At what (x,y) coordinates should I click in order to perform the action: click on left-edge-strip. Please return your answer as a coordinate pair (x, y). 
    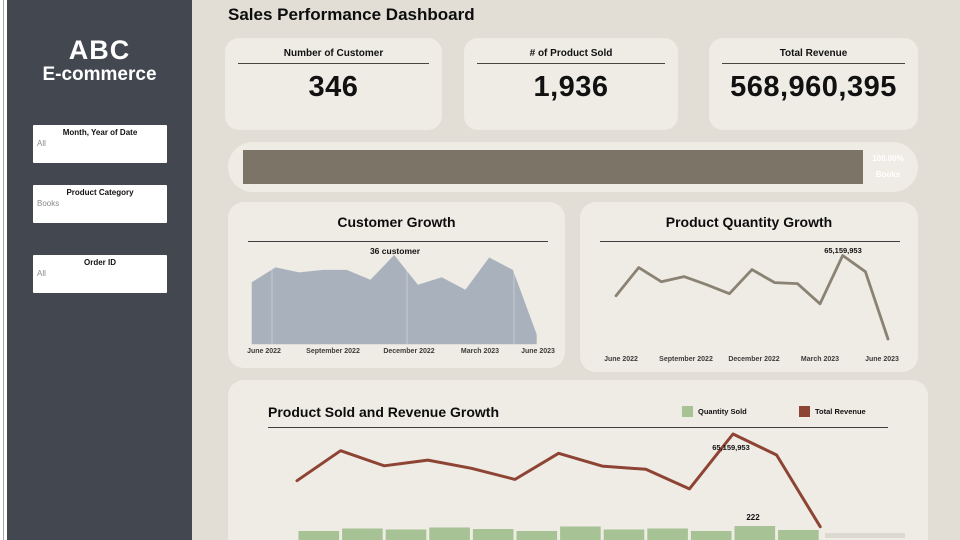
    Looking at the image, I should click on (3, 270).